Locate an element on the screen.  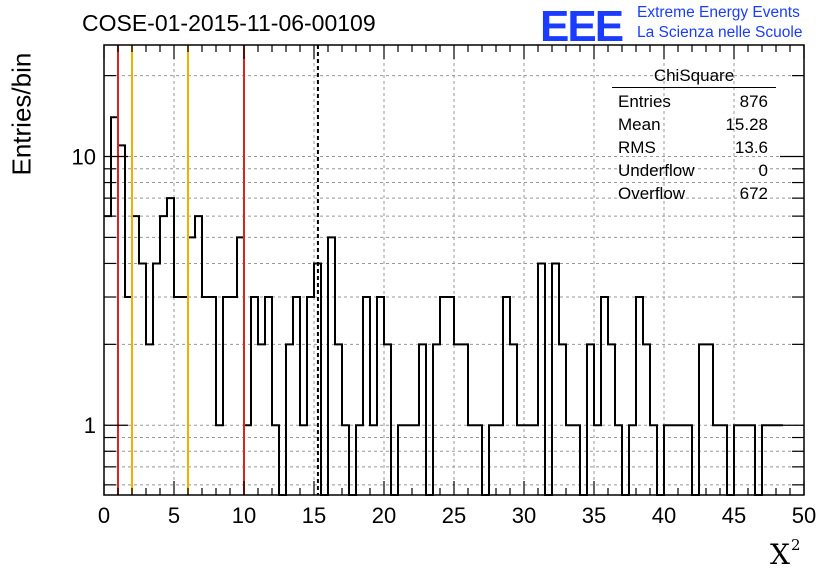
x-tick-label: 0 is located at coordinates (104, 515).